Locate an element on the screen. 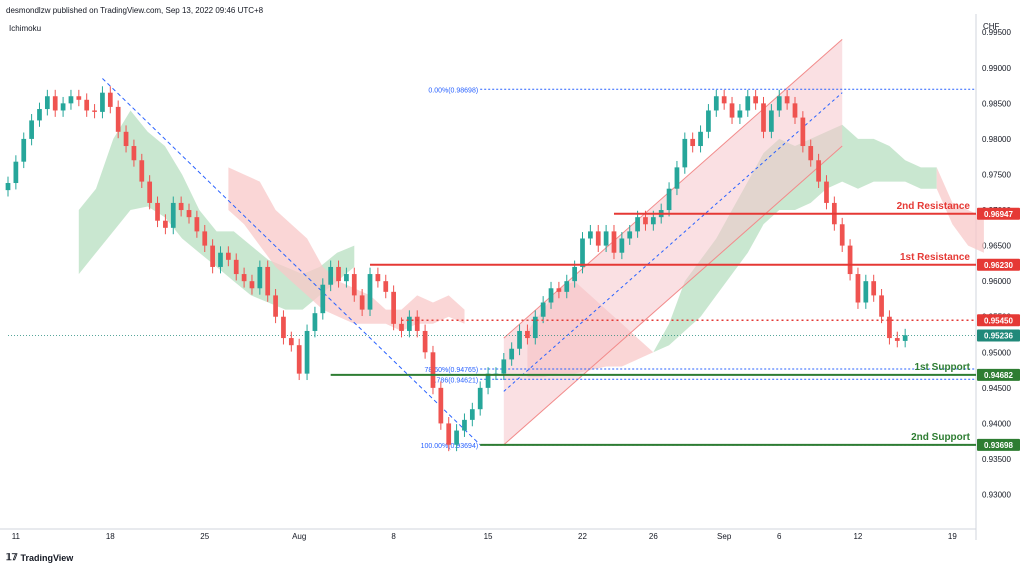  x-tick-label: 22 is located at coordinates (582, 536).